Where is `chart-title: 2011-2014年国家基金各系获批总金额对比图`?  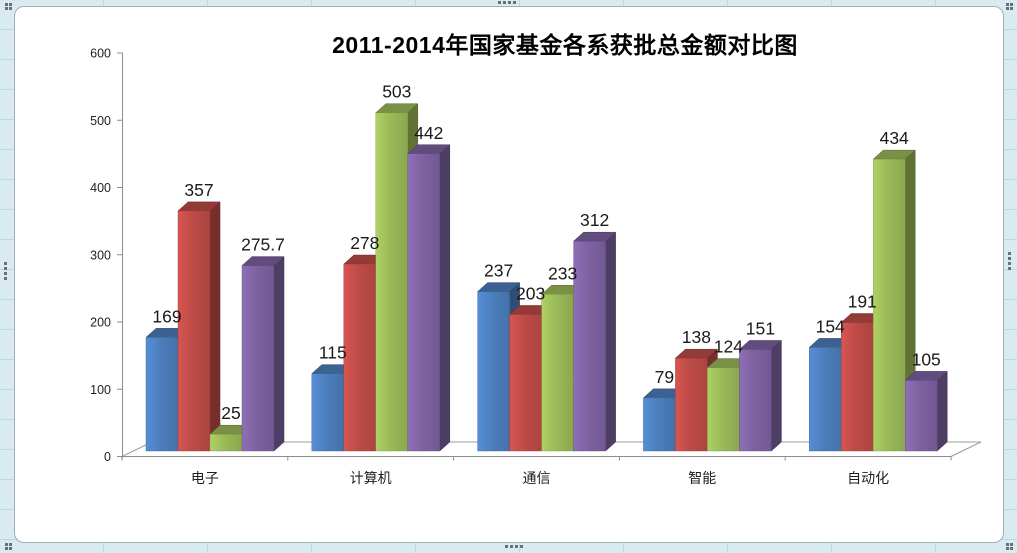 chart-title: 2011-2014年国家基金各系获批总金额对比图 is located at coordinates (565, 45).